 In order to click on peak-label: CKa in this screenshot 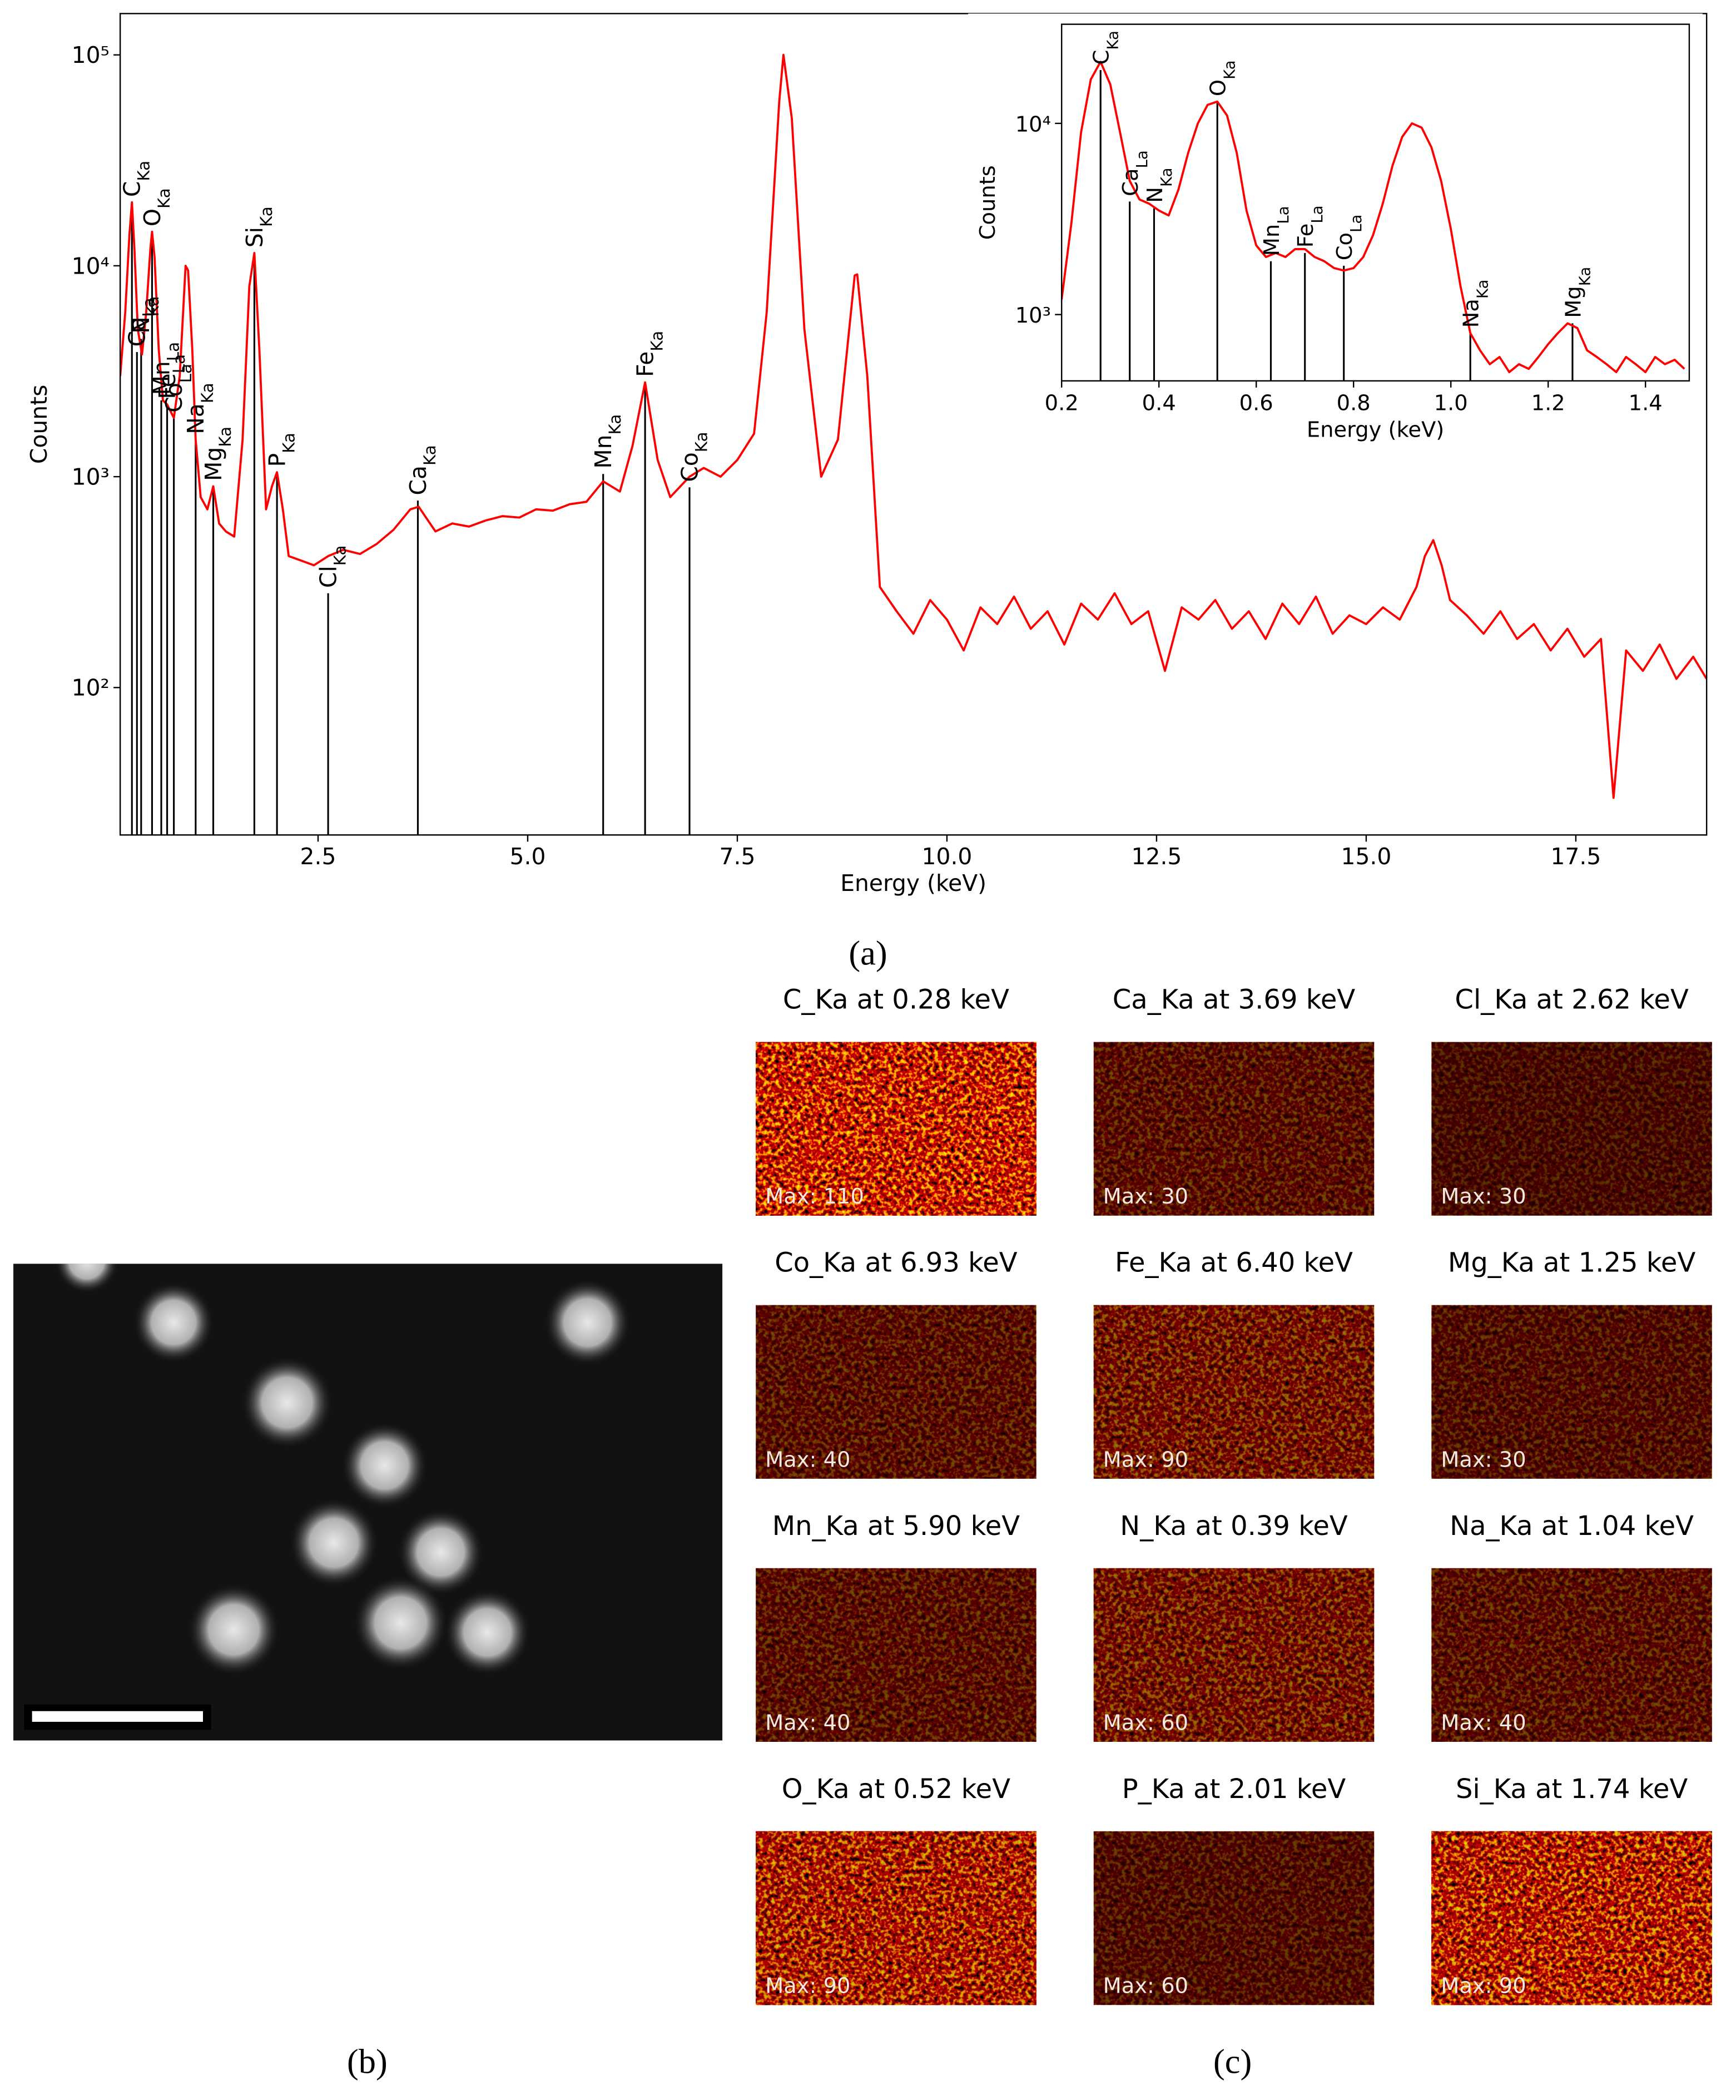, I will do `click(1105, 48)`.